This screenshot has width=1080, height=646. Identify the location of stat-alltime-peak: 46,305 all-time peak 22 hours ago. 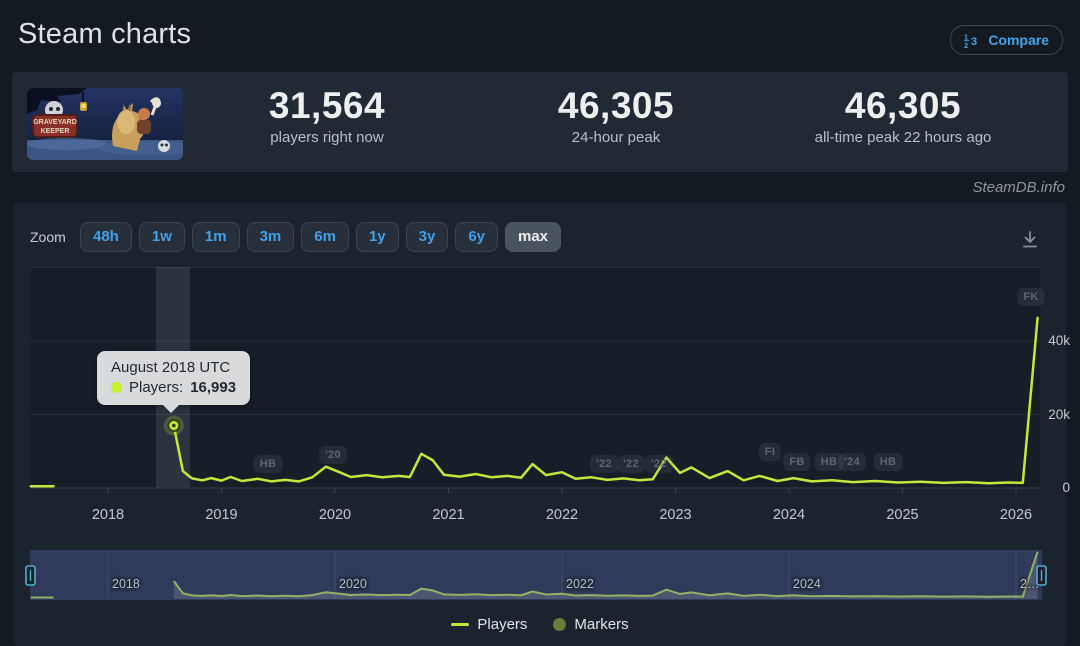
(903, 122).